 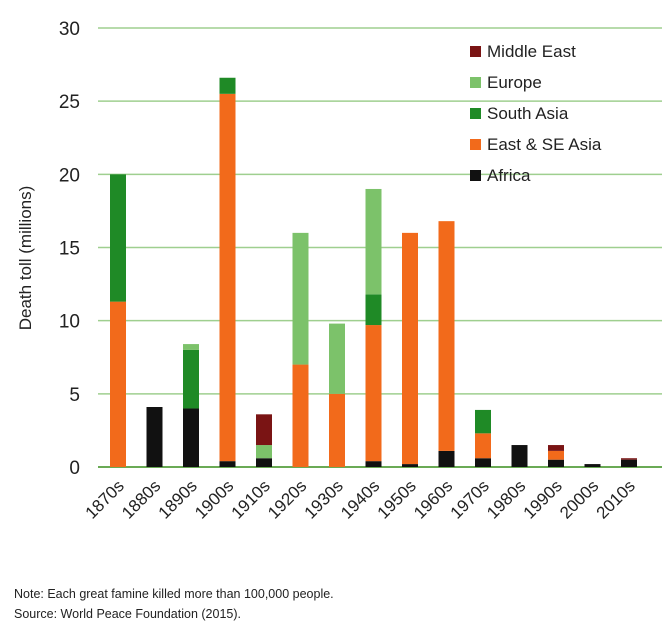 What do you see at coordinates (118, 238) in the screenshot?
I see `bar-segment-south-asia-1870s` at bounding box center [118, 238].